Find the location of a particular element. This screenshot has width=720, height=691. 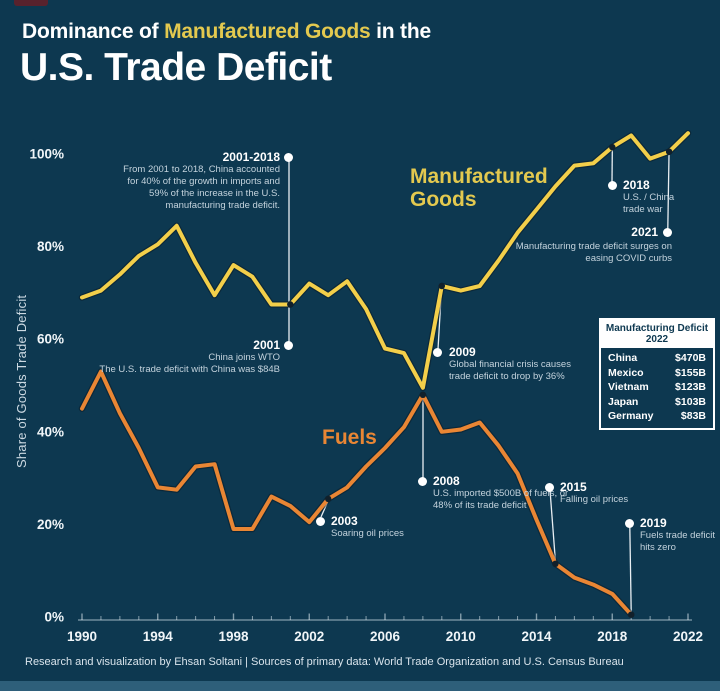

line-marker-2003 is located at coordinates (328, 499).